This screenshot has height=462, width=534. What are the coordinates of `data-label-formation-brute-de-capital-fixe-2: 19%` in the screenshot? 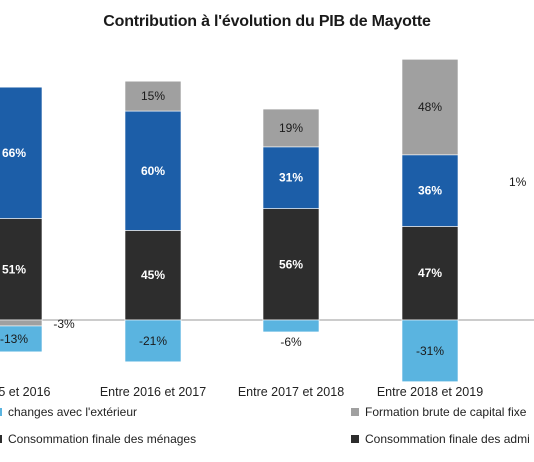 It's located at (291, 128).